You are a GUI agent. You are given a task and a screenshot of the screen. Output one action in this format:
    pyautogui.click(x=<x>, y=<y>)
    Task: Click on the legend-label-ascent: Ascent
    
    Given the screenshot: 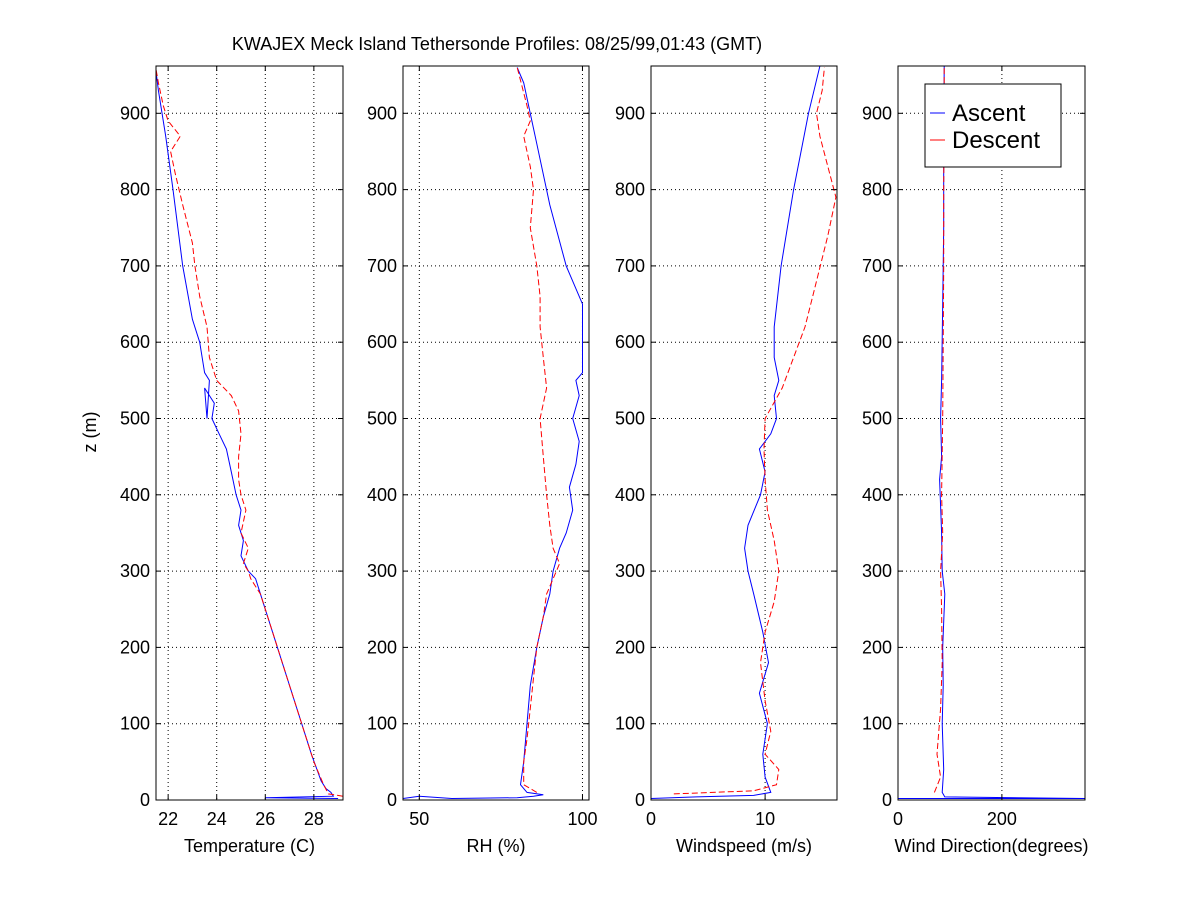 What is the action you would take?
    pyautogui.click(x=989, y=113)
    